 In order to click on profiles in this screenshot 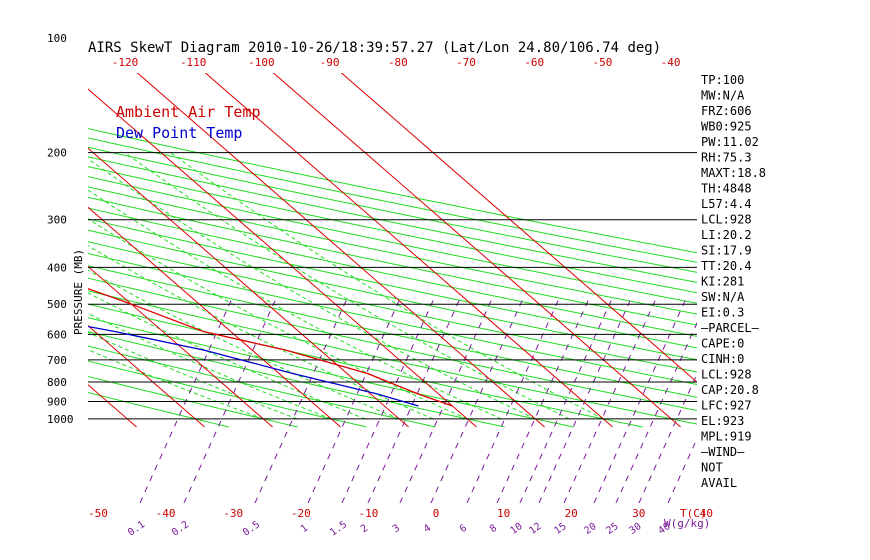, I will do `click(270, 347)`.